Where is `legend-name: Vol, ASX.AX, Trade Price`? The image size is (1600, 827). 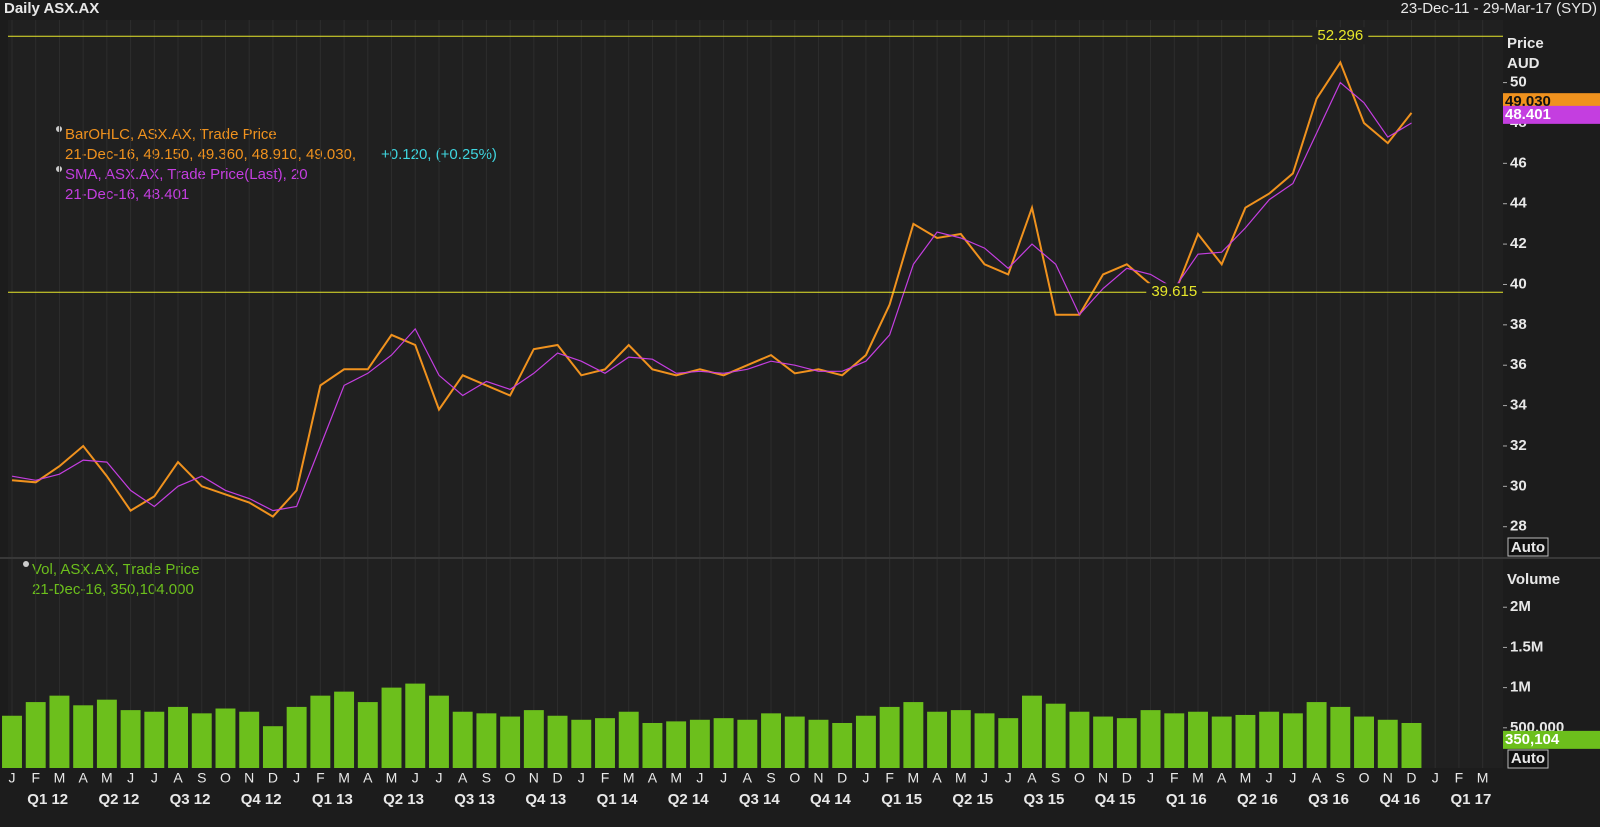 legend-name: Vol, ASX.AX, Trade Price is located at coordinates (116, 569).